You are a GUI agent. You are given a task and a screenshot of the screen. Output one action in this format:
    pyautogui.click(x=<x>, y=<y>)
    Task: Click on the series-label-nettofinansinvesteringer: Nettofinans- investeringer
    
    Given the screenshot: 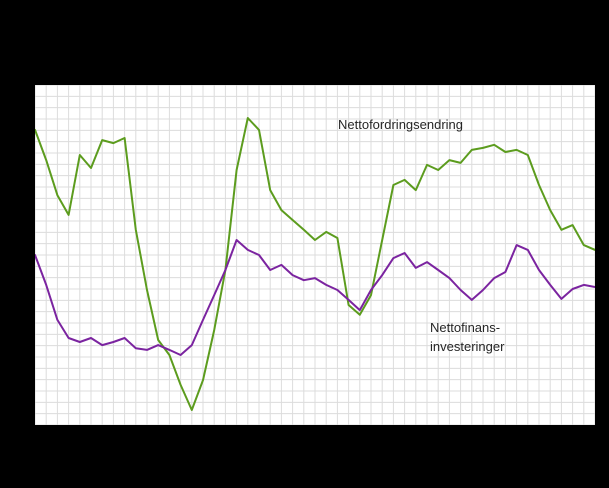 What is the action you would take?
    pyautogui.click(x=467, y=337)
    